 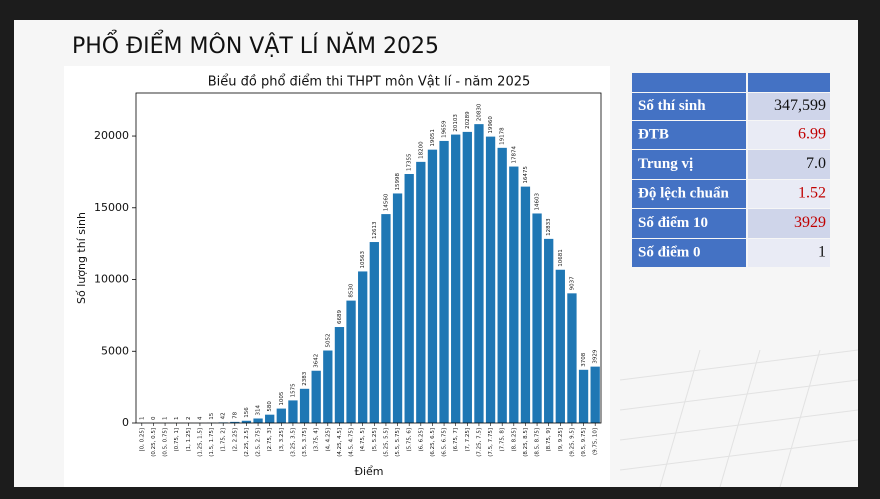 I want to click on value-label: 19659, so click(x=445, y=129).